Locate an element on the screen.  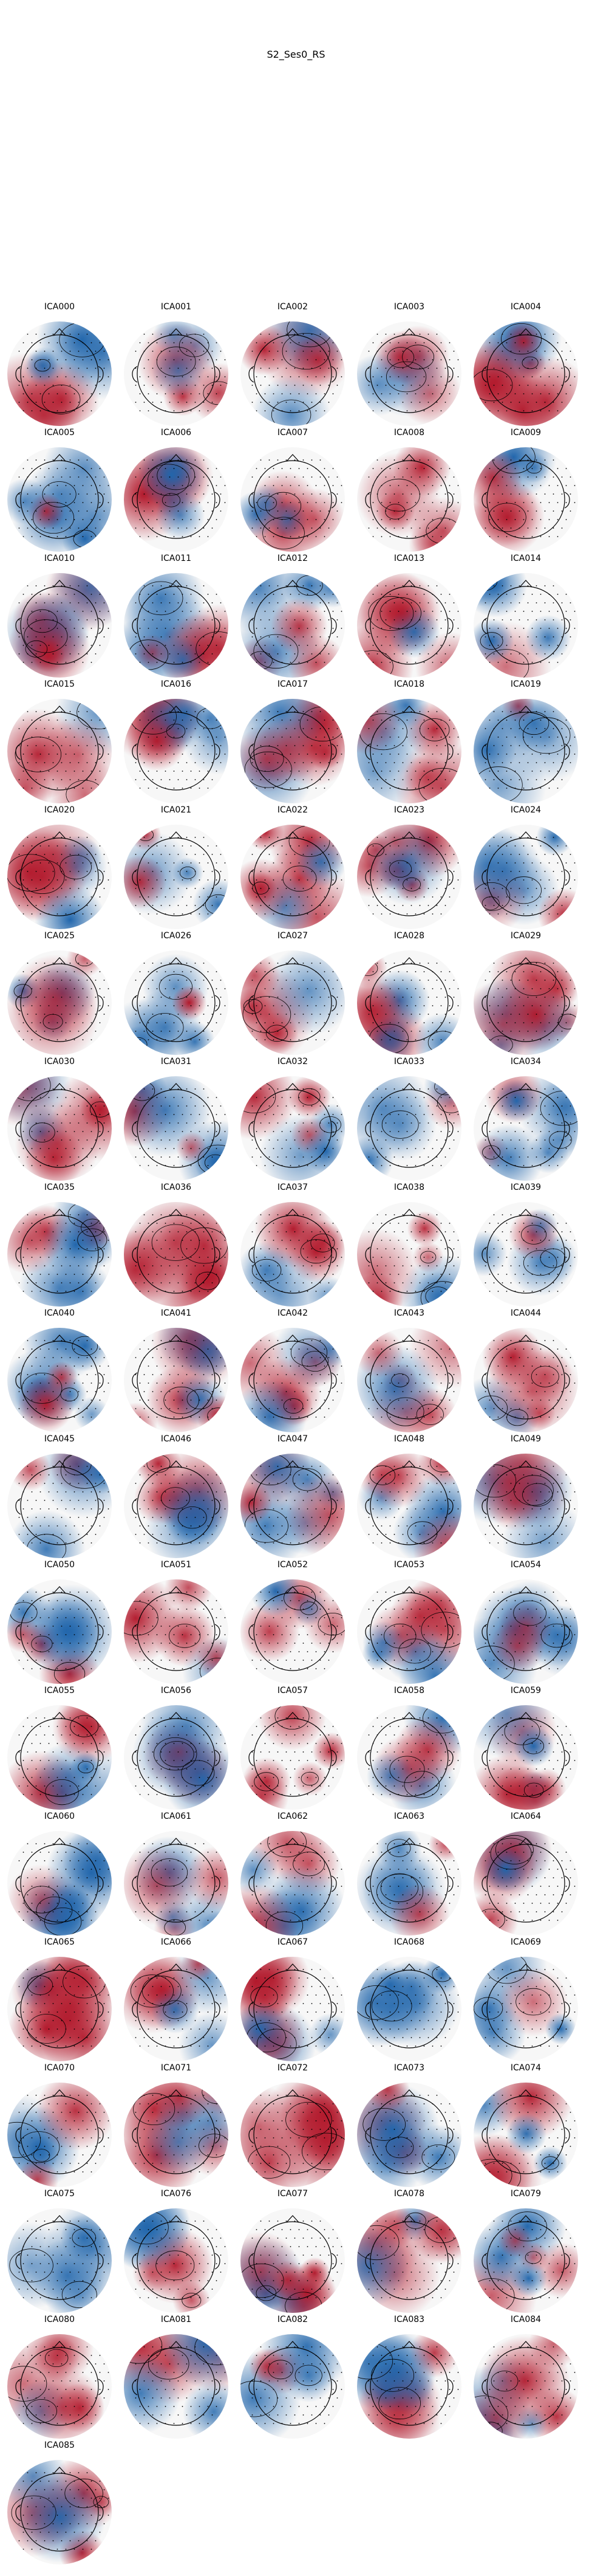
topomap-ica034: ICA034 is located at coordinates (525, 1120).